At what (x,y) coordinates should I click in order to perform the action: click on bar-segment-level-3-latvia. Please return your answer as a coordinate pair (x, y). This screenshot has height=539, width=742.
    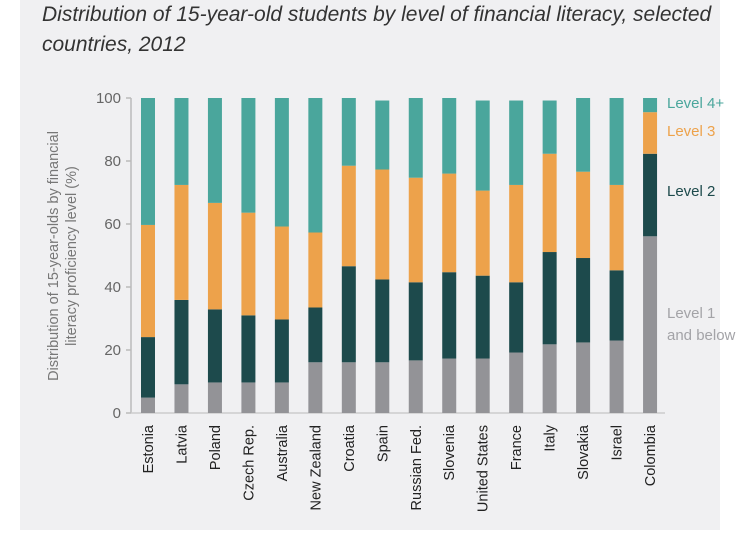
    Looking at the image, I should click on (181, 242).